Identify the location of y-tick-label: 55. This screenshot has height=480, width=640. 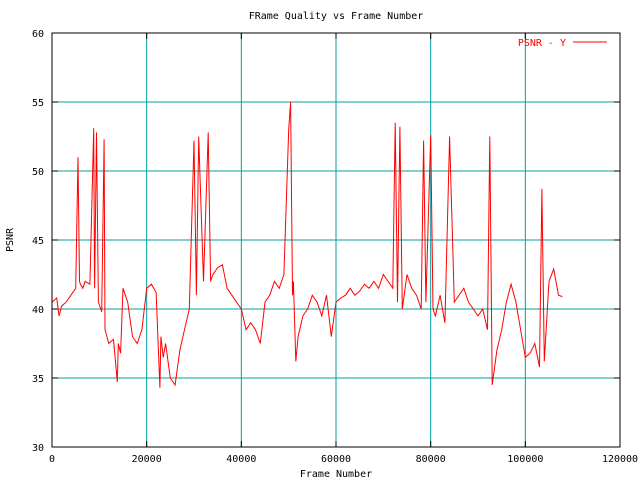
(38, 103).